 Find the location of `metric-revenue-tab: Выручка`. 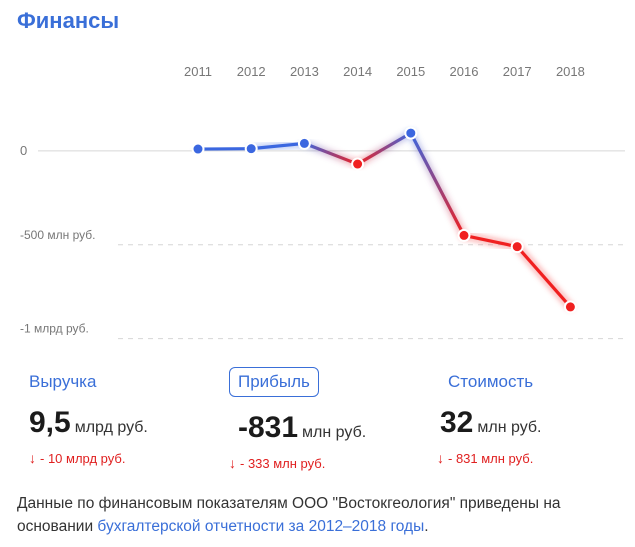

metric-revenue-tab: Выручка is located at coordinates (63, 381).